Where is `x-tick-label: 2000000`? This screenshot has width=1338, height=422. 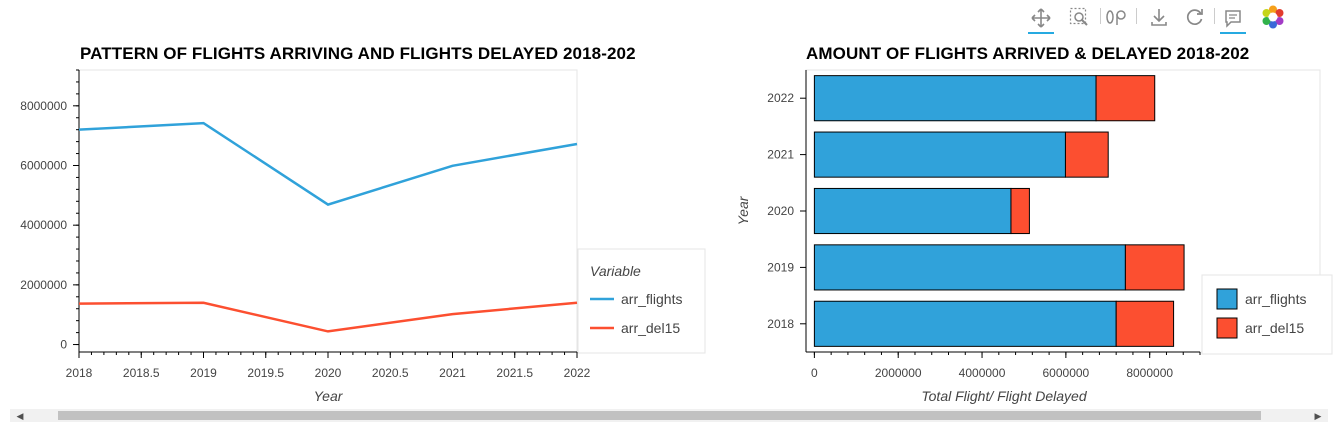 x-tick-label: 2000000 is located at coordinates (898, 373).